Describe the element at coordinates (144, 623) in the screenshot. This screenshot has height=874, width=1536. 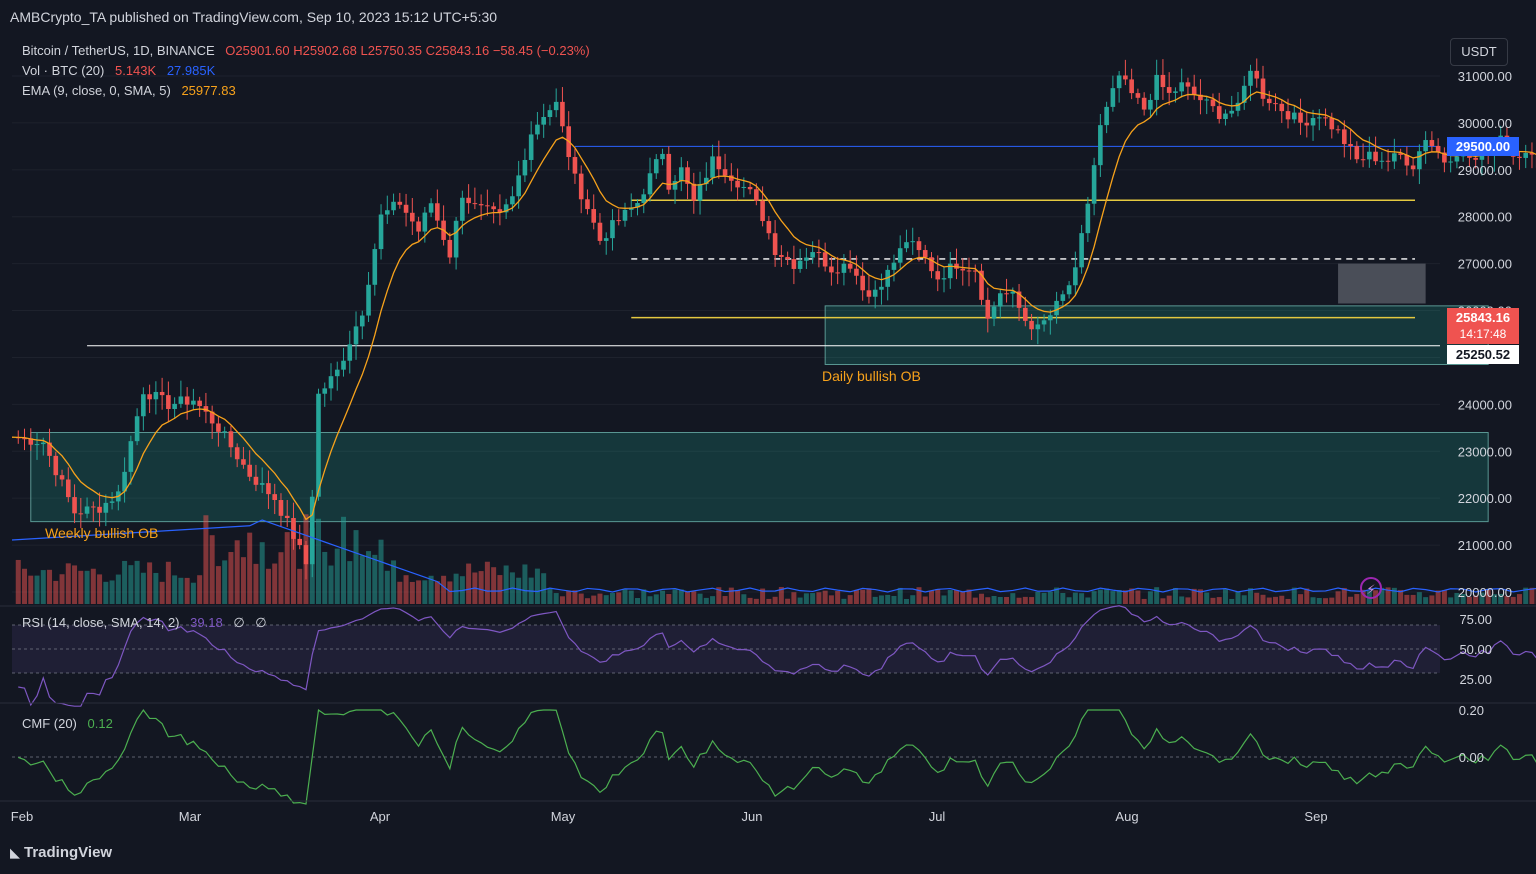
I see `rsi-legend: RSI (14, close, SMA, 14, 2) 39.18 ∅ ∅` at that location.